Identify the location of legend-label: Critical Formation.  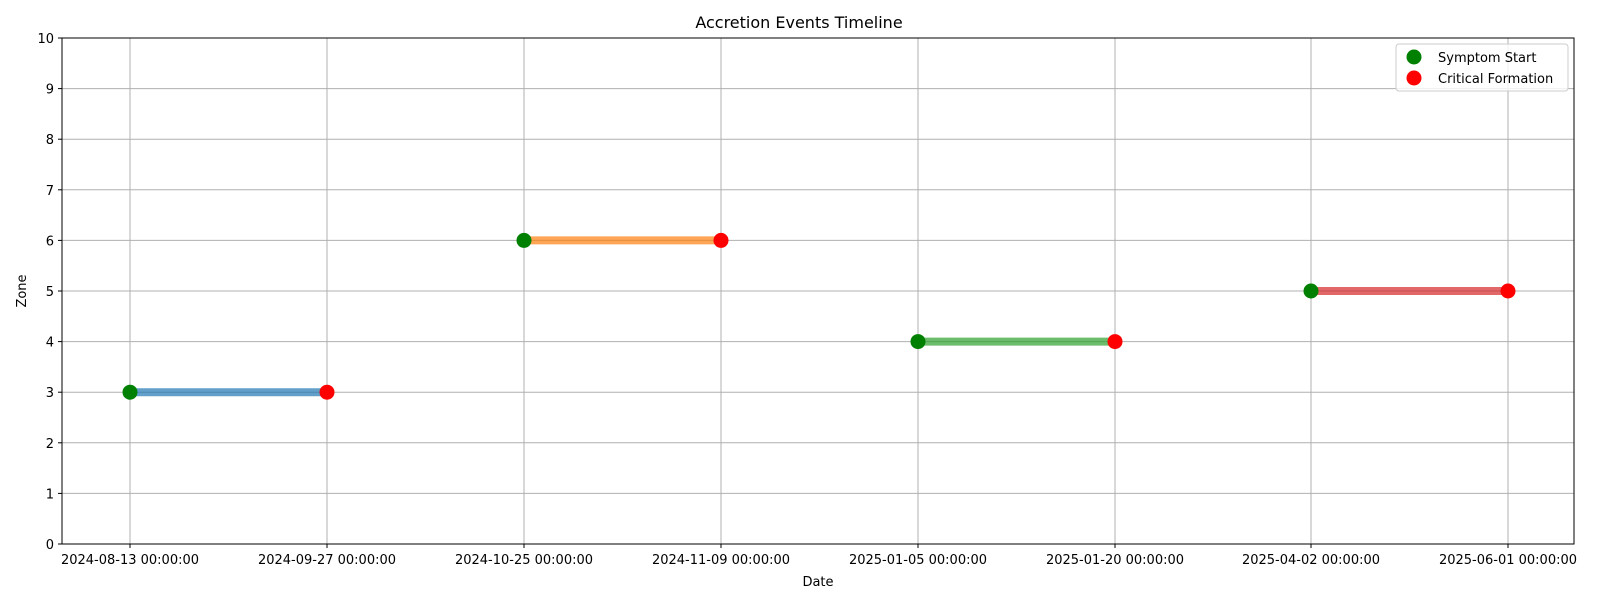
(1495, 79).